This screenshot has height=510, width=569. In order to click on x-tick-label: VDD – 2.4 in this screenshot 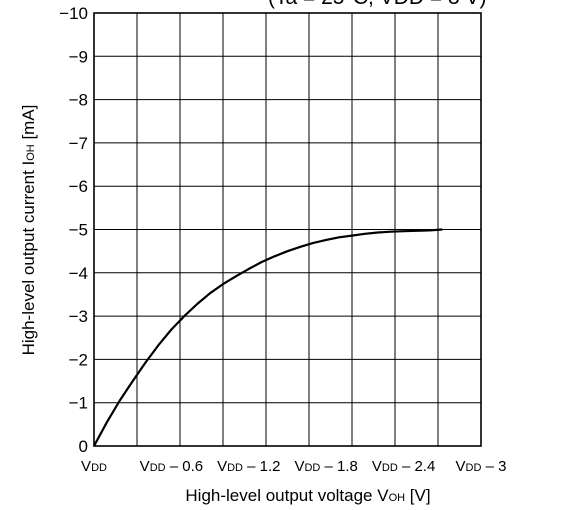, I will do `click(403, 466)`.